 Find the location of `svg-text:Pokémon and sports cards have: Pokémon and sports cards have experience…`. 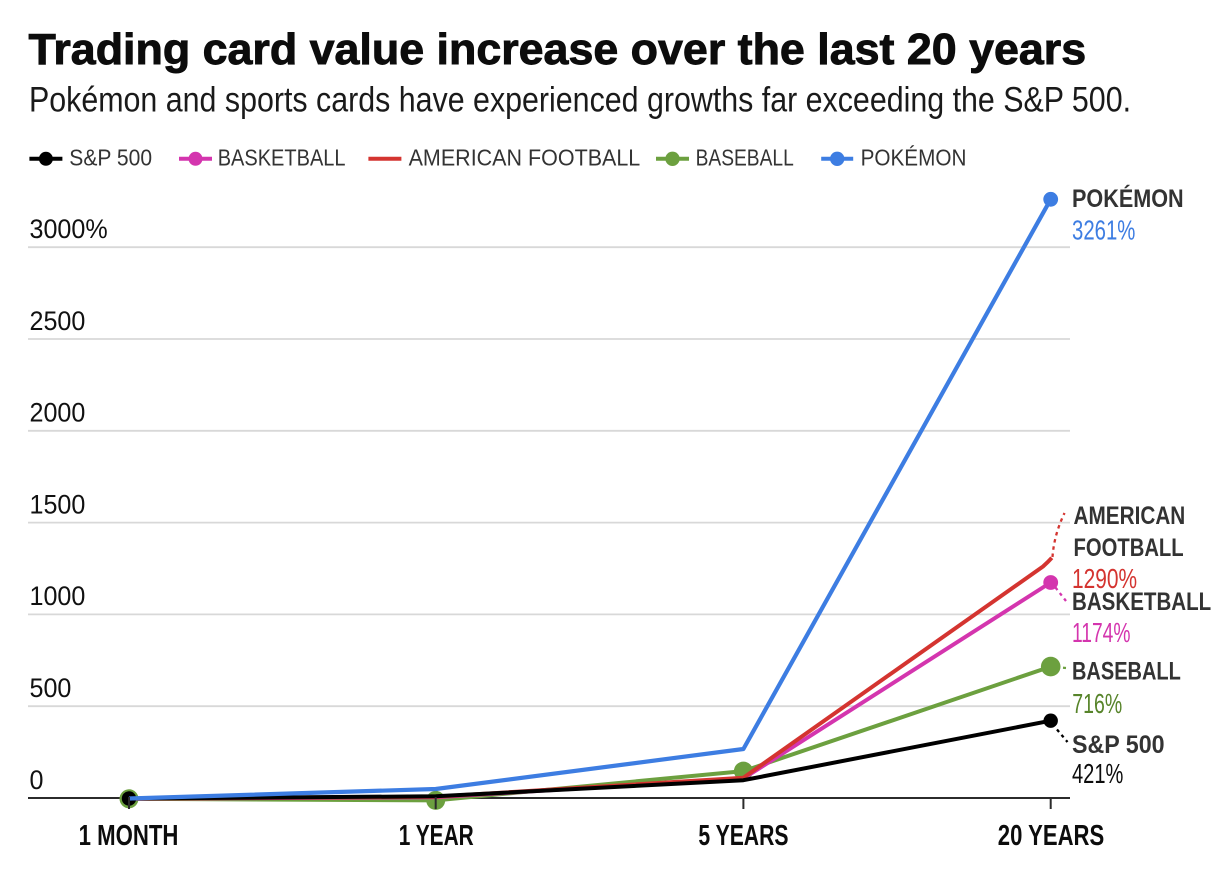

svg-text:Pokémon and sports cards have: Pokémon and sports cards have experience… is located at coordinates (580, 99).